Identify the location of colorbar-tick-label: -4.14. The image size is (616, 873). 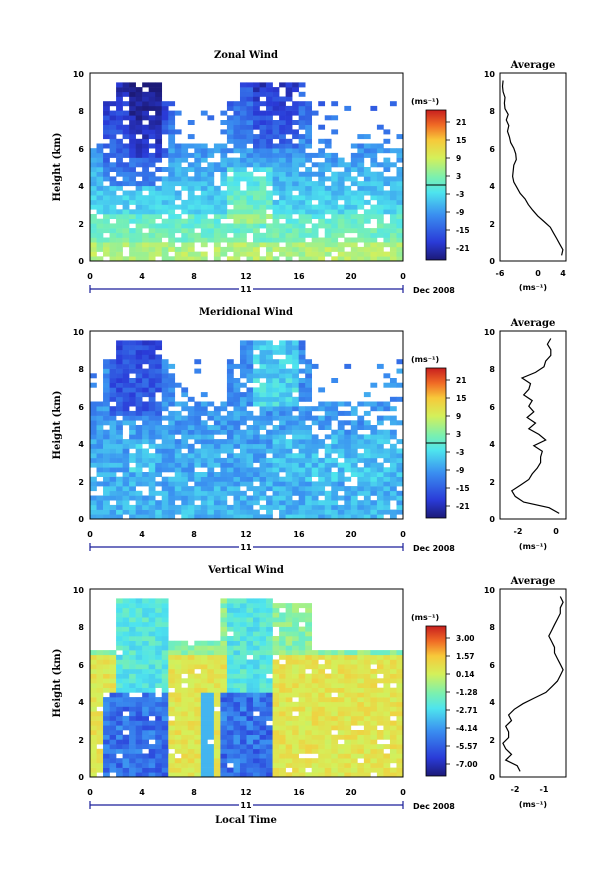
(467, 728).